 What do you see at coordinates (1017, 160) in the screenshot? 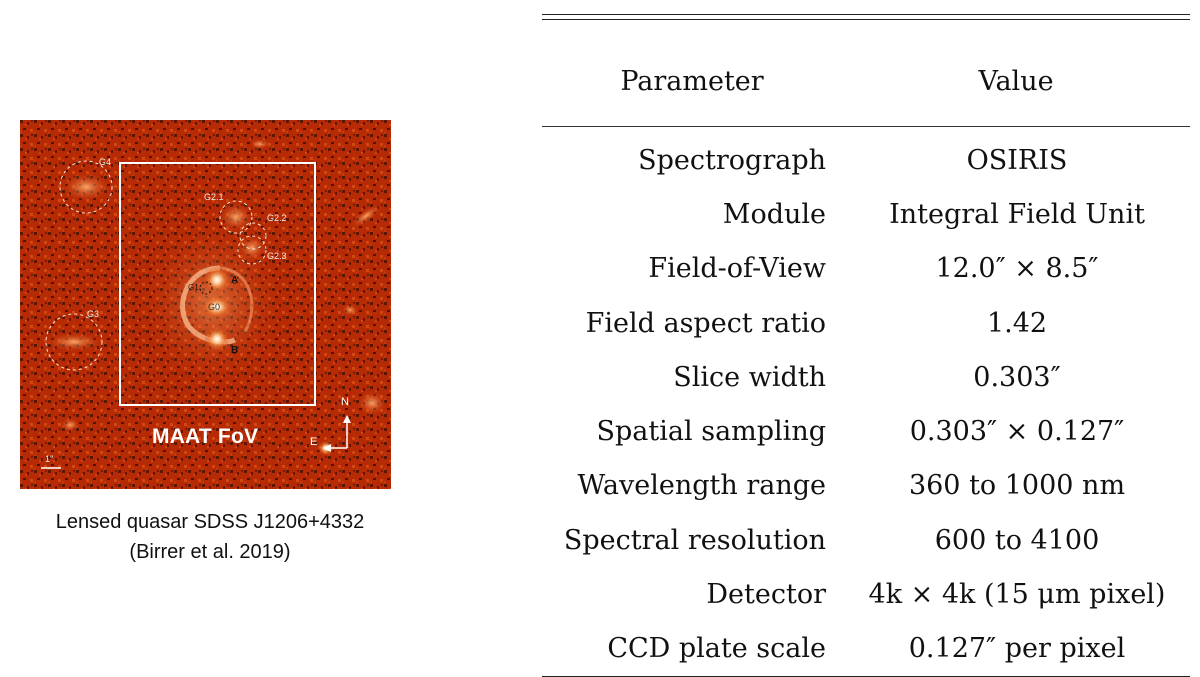
I see `row-value: OSIRIS` at bounding box center [1017, 160].